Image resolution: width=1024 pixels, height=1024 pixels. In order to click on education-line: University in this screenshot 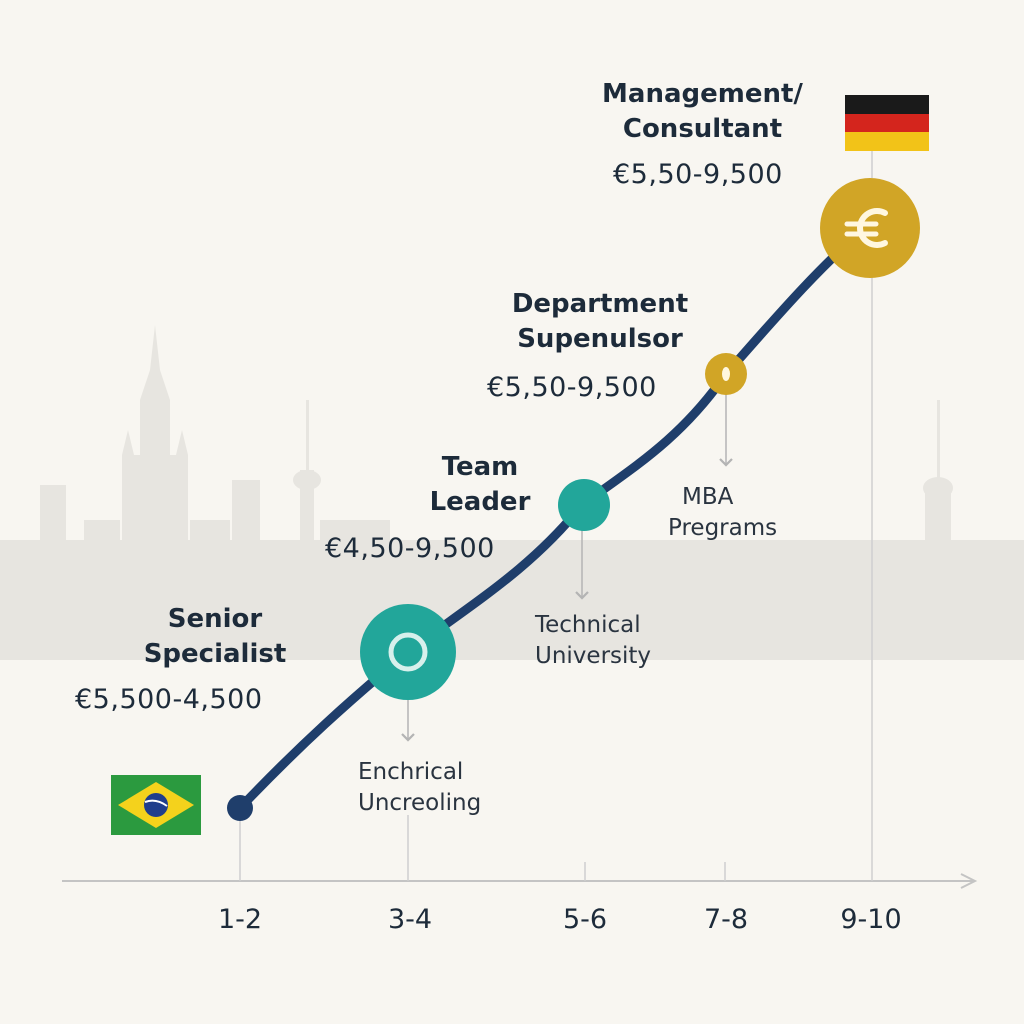, I will do `click(593, 656)`.